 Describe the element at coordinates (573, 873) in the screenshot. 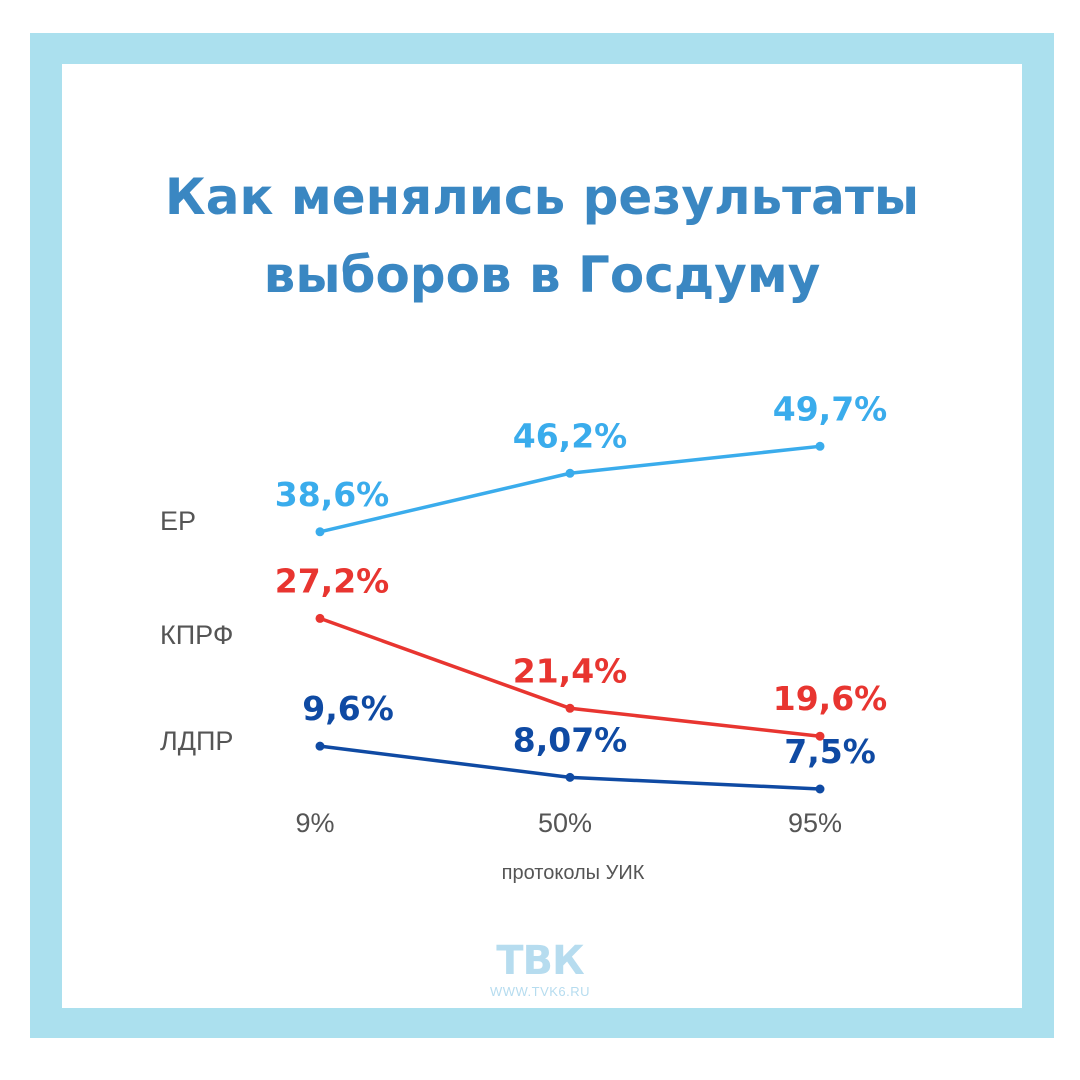

I see `x-axis-label: протоколы УИК` at that location.